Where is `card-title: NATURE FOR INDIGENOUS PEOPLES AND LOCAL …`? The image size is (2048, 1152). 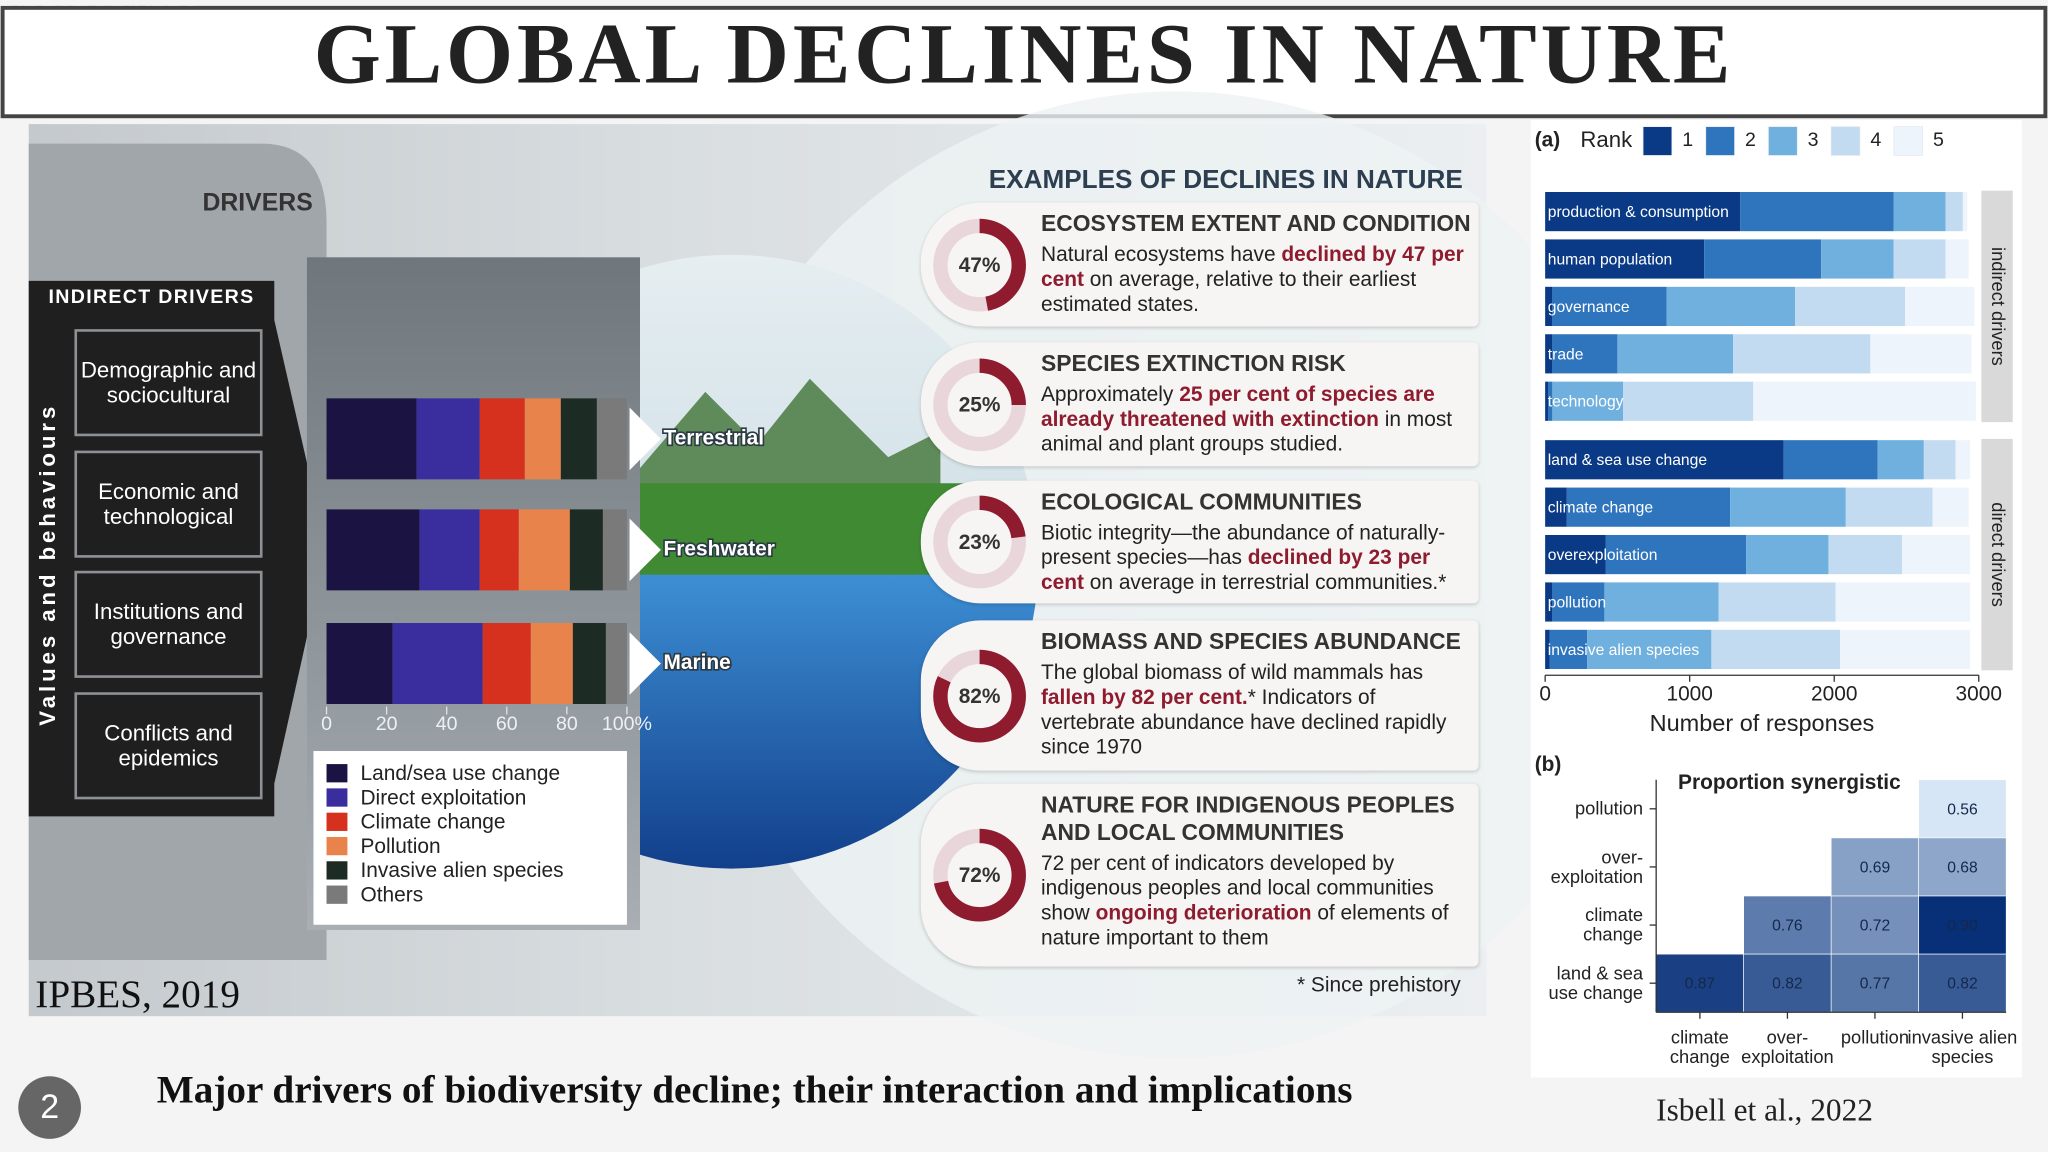
card-title: NATURE FOR INDIGENOUS PEOPLES AND LOCAL … is located at coordinates (1247, 818).